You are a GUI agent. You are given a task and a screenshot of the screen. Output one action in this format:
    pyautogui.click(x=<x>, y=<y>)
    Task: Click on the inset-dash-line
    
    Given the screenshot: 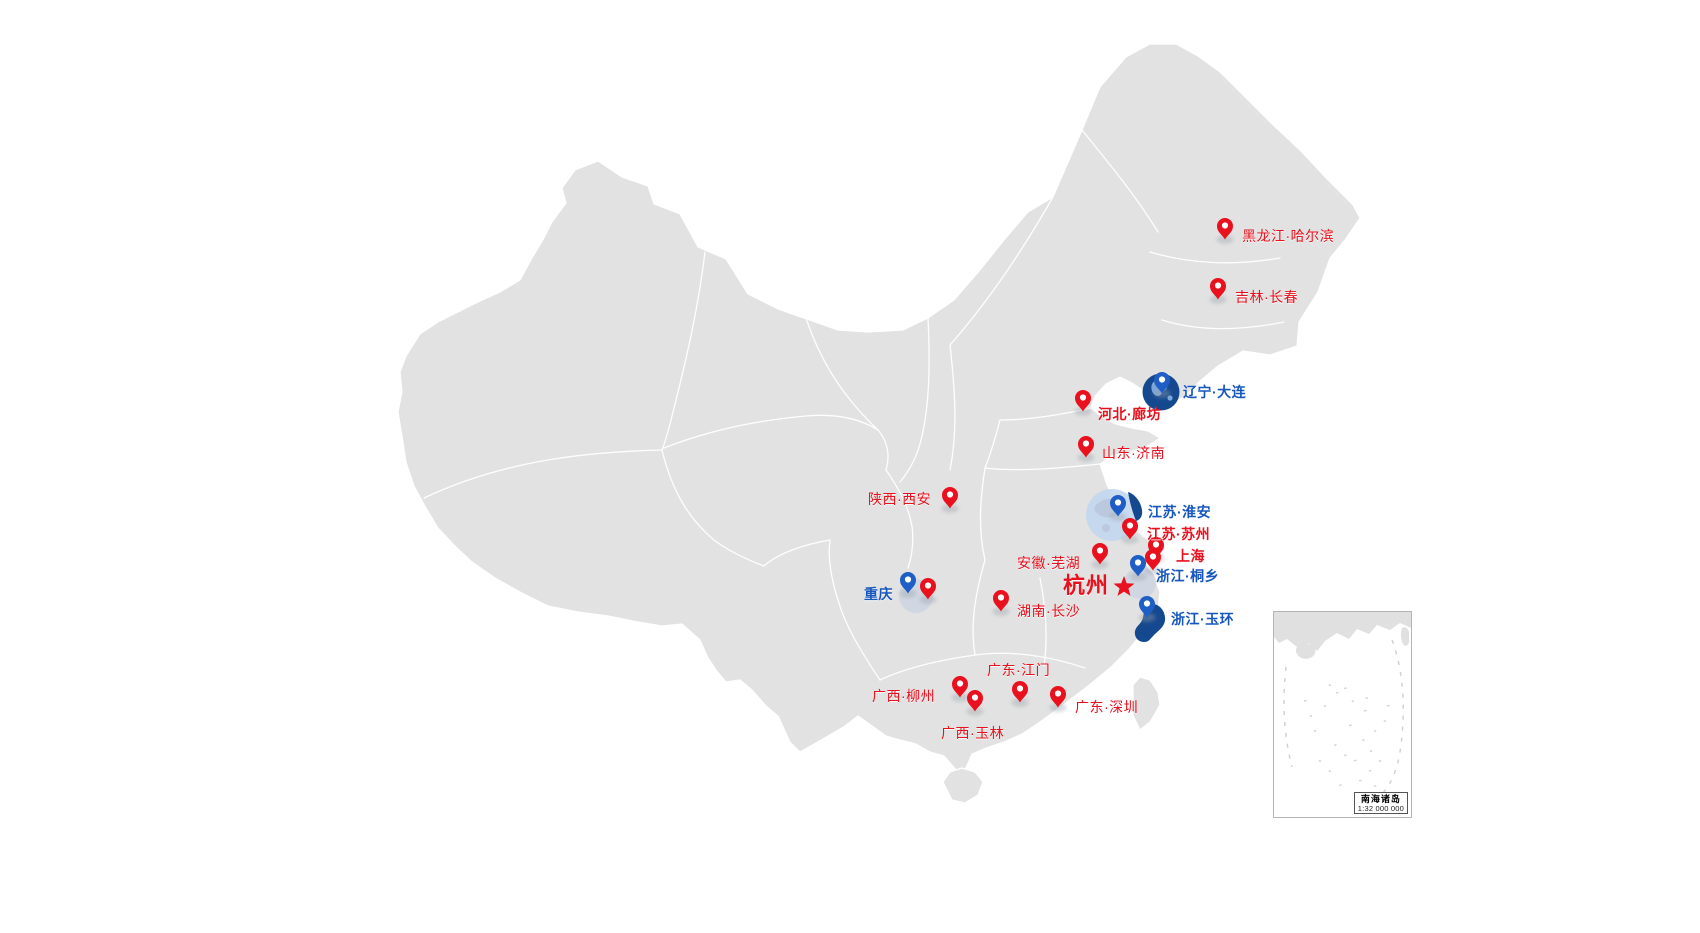 What is the action you would take?
    pyautogui.click(x=1343, y=724)
    